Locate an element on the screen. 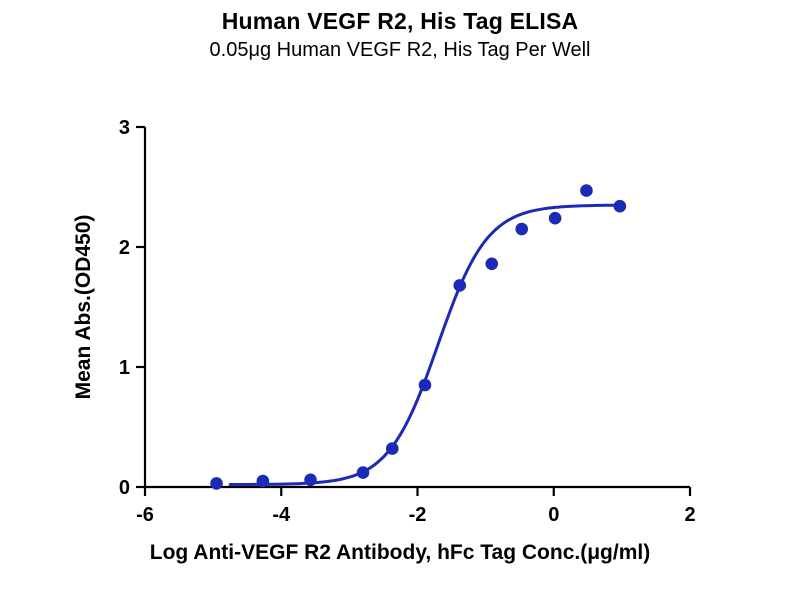 The image size is (800, 600). svg-text: 3 is located at coordinates (124, 128).